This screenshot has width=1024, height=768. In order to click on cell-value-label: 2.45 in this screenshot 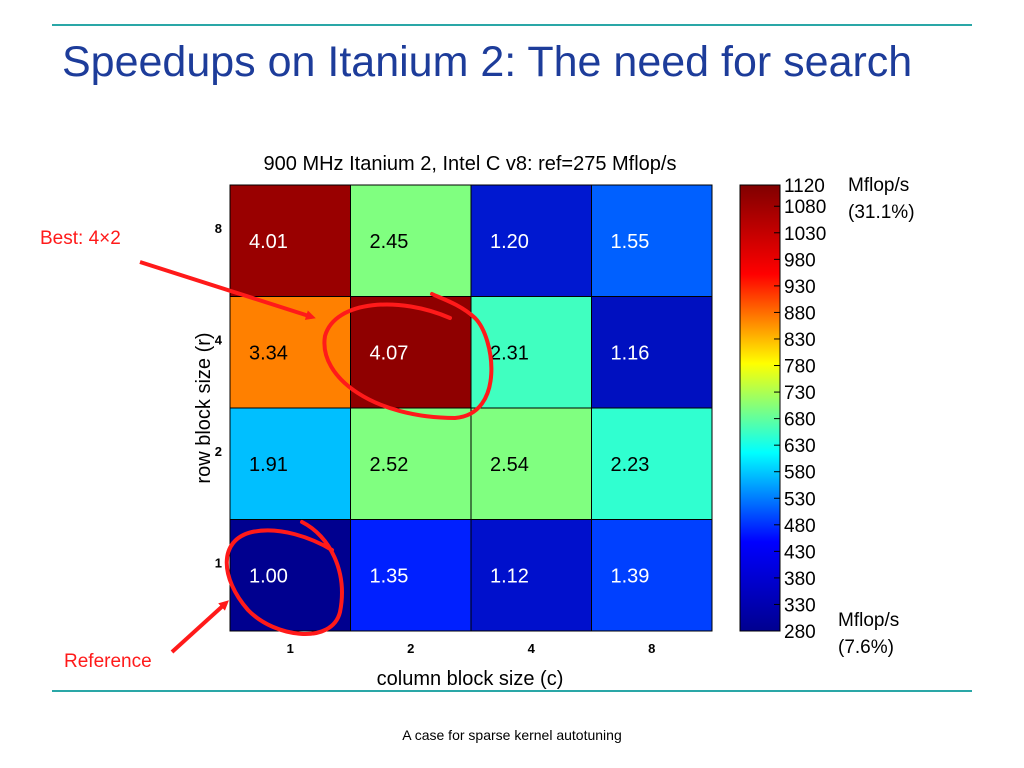, I will do `click(389, 242)`.